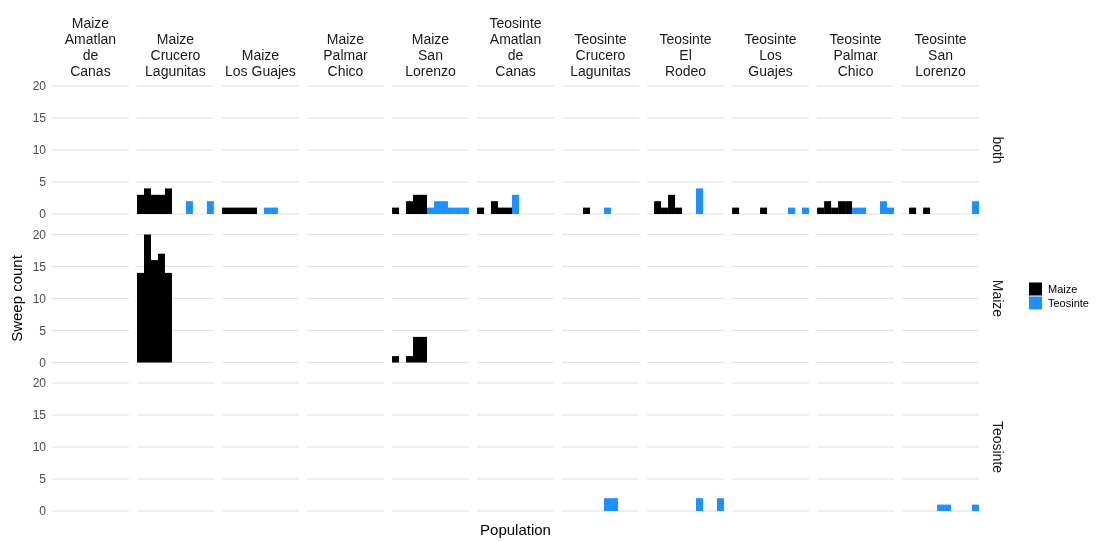  Describe the element at coordinates (685, 55) in the screenshot. I see `x-tick-label: Teosinte El Rodeo` at that location.